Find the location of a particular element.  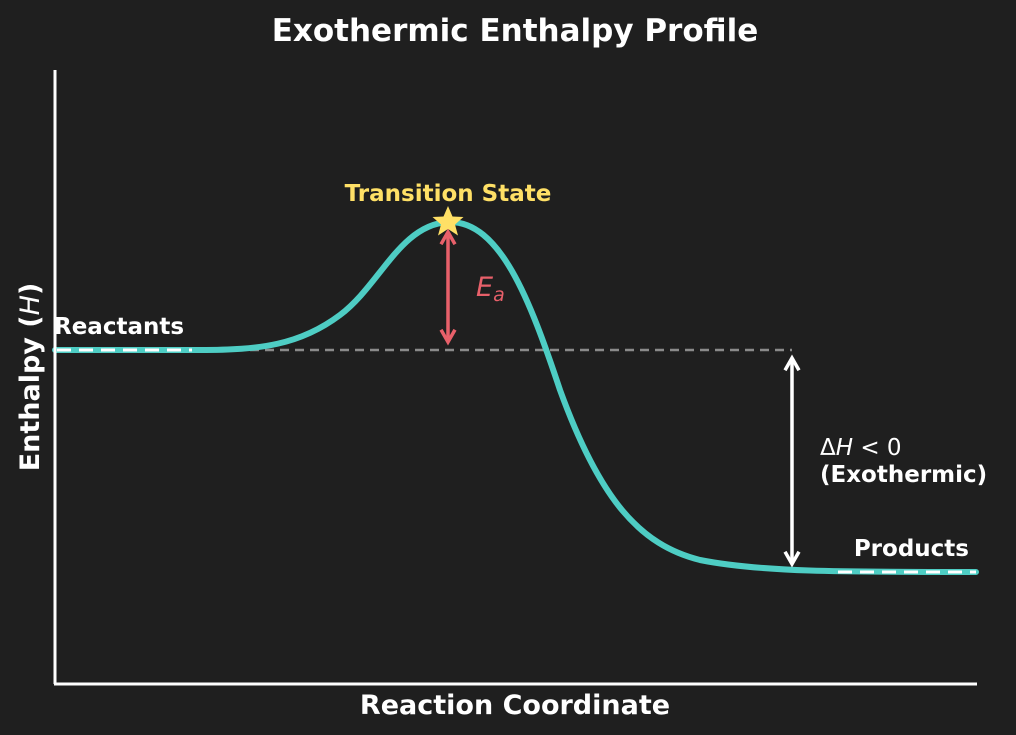

enthalpy-change-label: ΔH < 0 is located at coordinates (861, 448).